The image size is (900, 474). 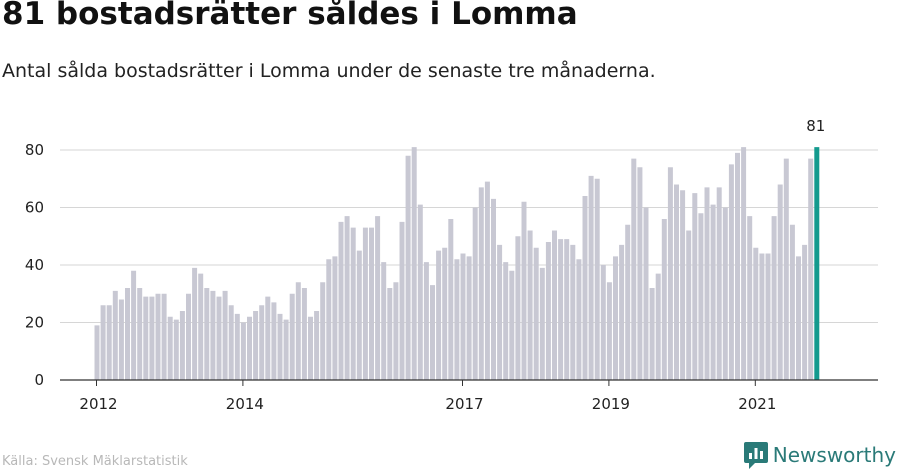 What do you see at coordinates (290, 16) in the screenshot?
I see `chart-title: 81 bostadsrätter såldes i Lomma` at bounding box center [290, 16].